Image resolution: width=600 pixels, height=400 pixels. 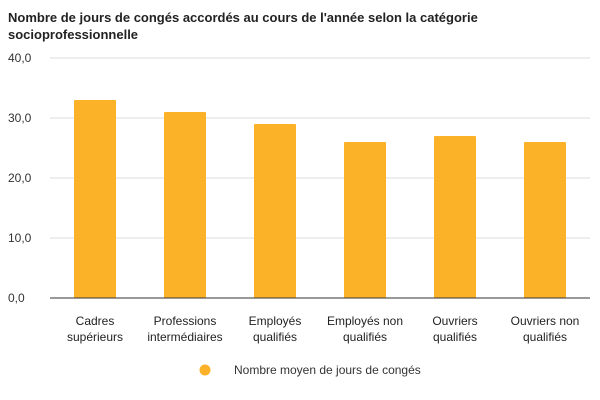 I want to click on x-tick-label-line: Ouvriers, so click(x=454, y=321).